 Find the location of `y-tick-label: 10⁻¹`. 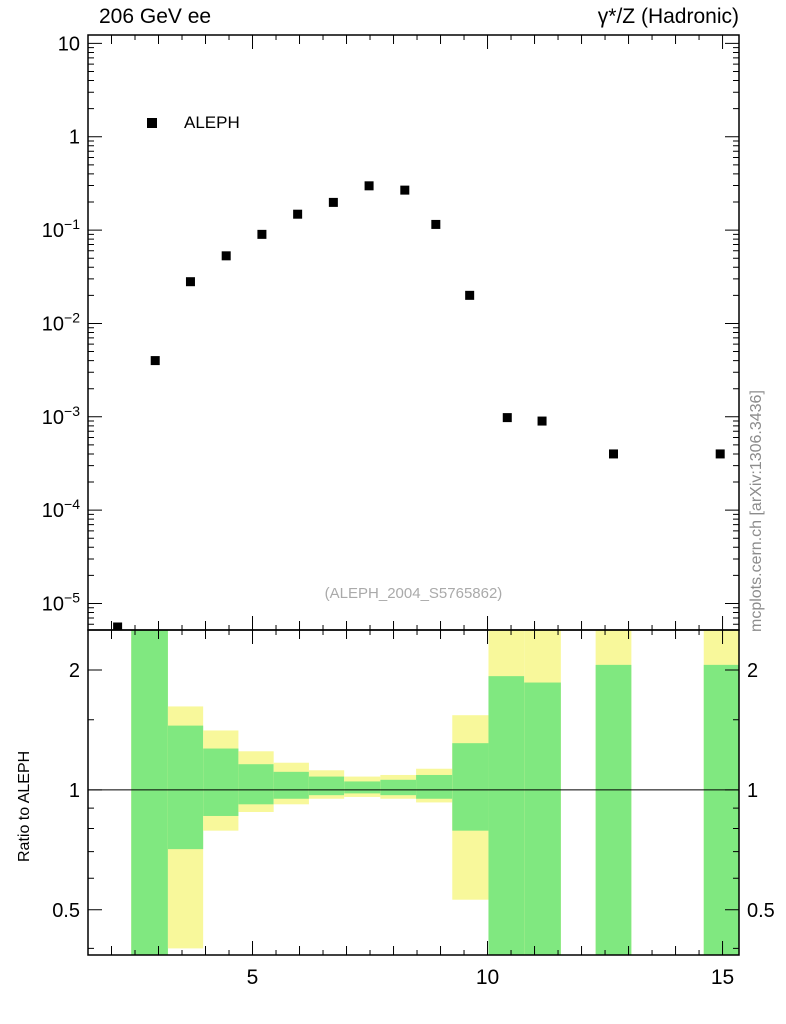

y-tick-label: 10⁻¹ is located at coordinates (61, 229).